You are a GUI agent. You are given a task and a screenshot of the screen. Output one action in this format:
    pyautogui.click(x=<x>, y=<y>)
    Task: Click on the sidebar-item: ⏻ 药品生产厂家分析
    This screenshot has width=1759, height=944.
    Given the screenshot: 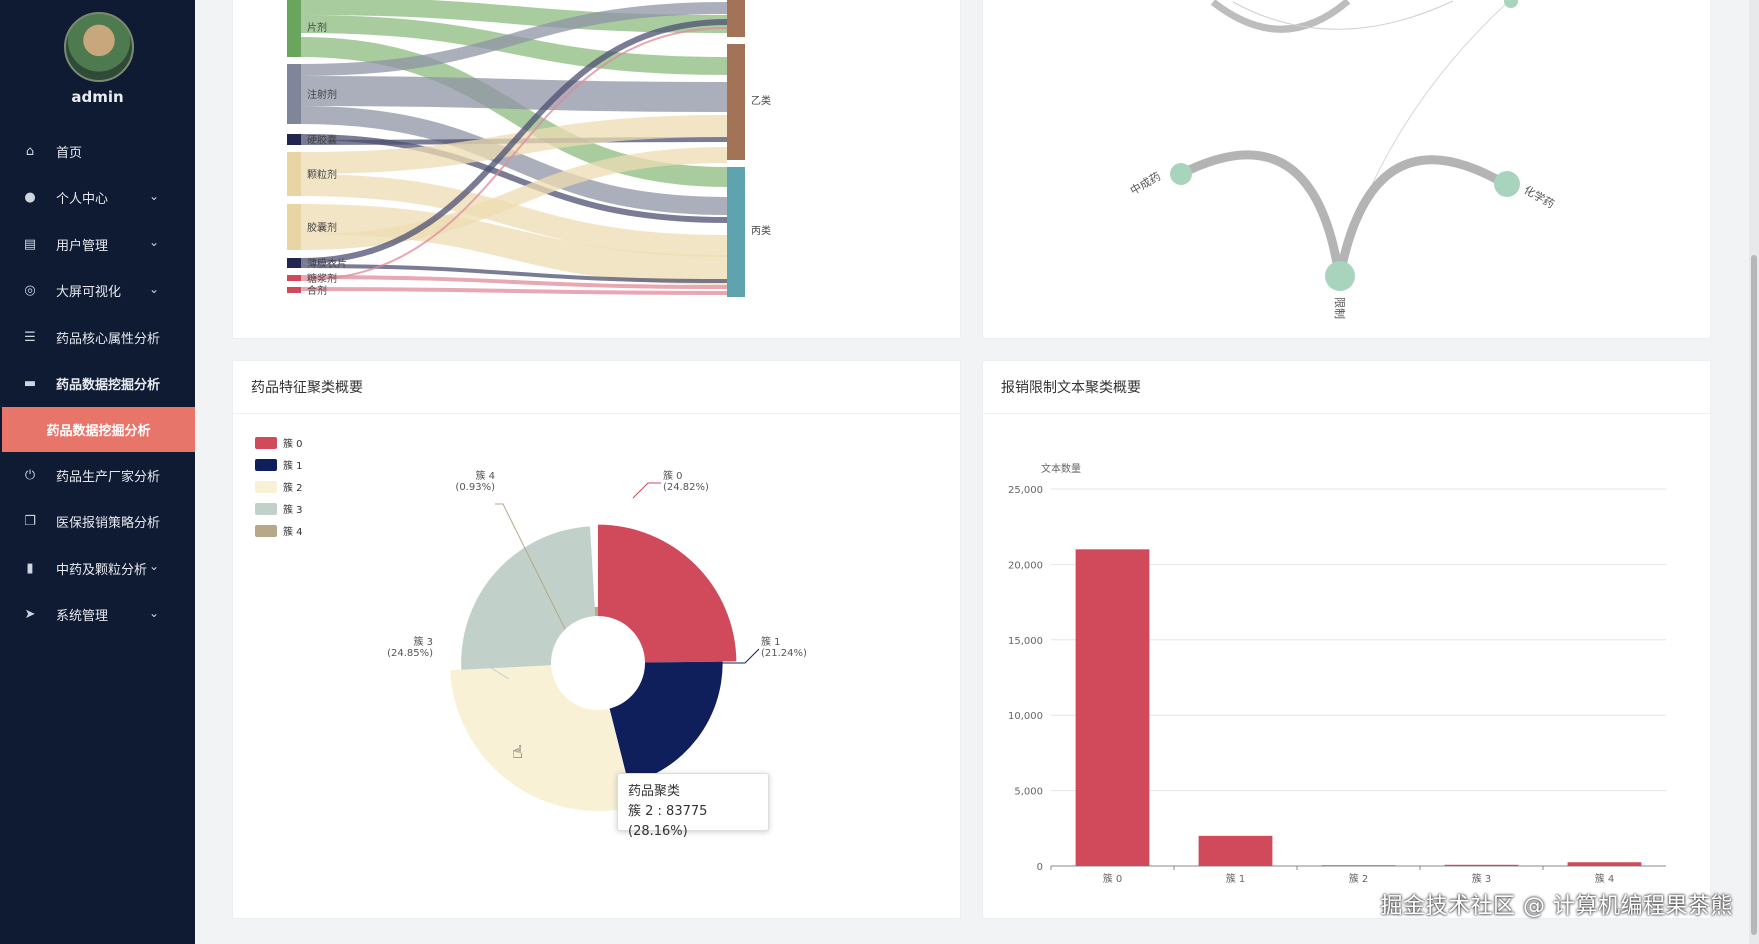 What is the action you would take?
    pyautogui.click(x=97, y=475)
    